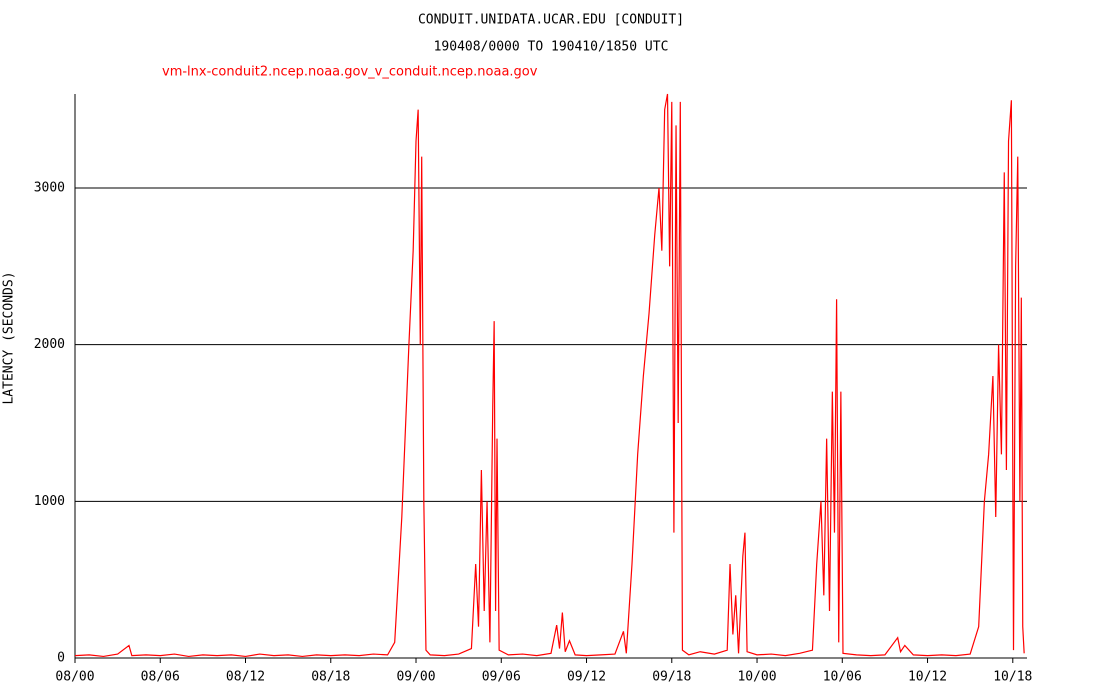  I want to click on chart-title: CONDUIT.UNIDATA.UCAR.EDU [CONDUIT], so click(551, 20).